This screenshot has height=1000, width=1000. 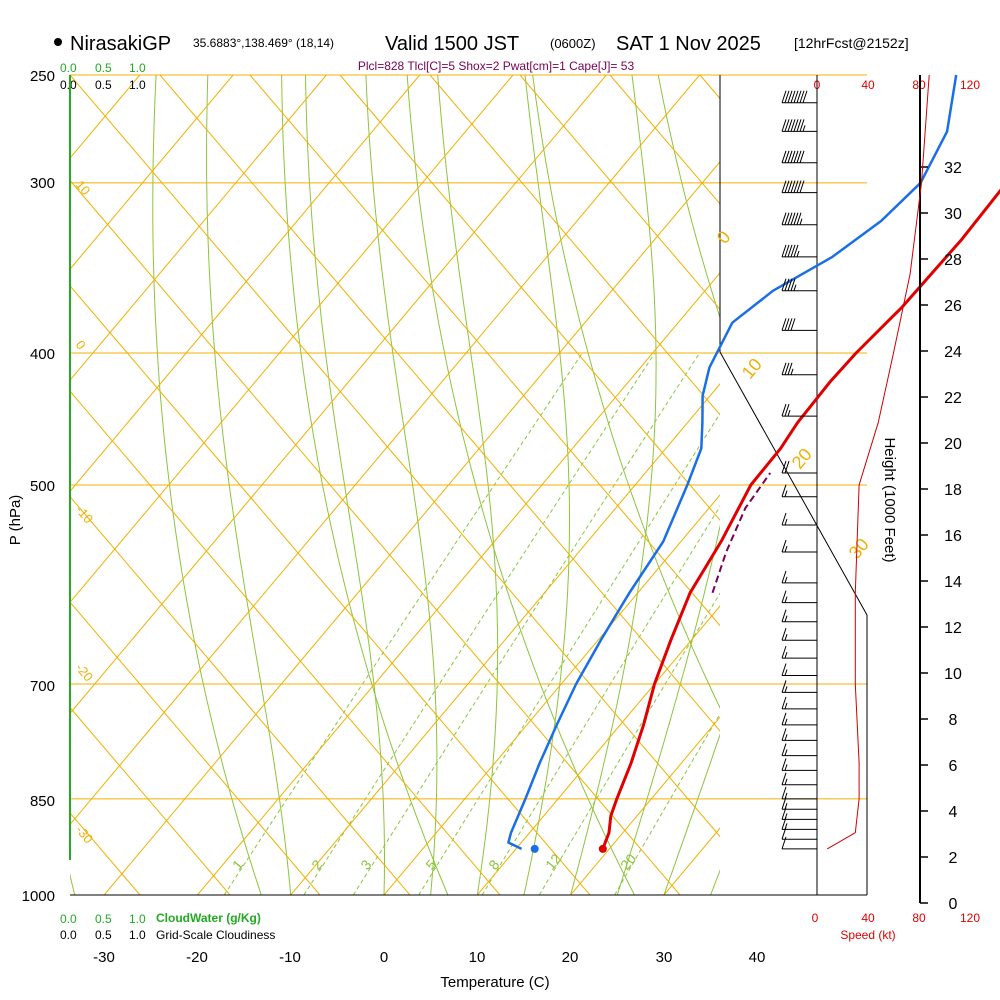 What do you see at coordinates (120, 44) in the screenshot?
I see `station-name: NirasakiGP` at bounding box center [120, 44].